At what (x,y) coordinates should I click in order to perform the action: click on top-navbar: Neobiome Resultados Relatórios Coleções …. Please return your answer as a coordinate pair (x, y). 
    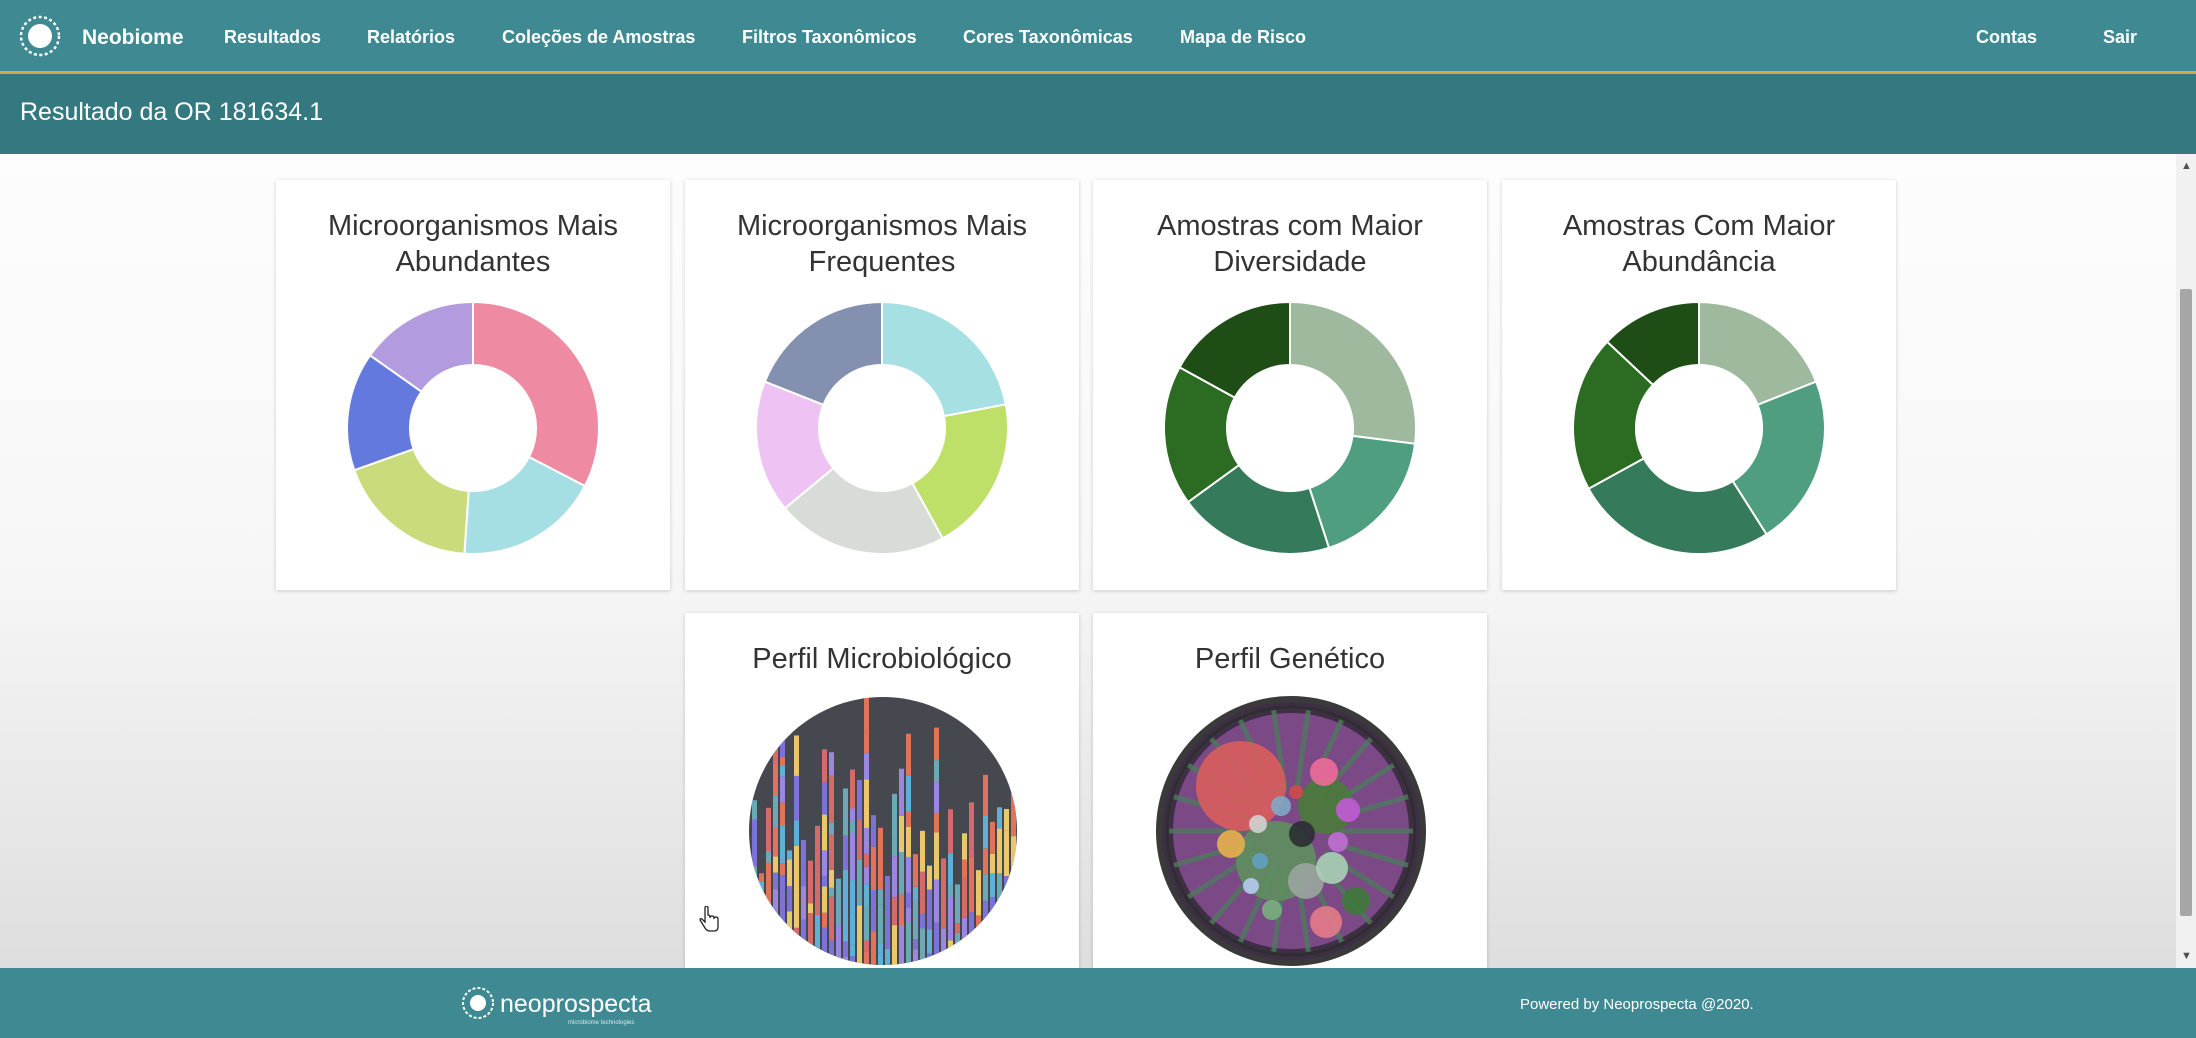
    Looking at the image, I should click on (1098, 37).